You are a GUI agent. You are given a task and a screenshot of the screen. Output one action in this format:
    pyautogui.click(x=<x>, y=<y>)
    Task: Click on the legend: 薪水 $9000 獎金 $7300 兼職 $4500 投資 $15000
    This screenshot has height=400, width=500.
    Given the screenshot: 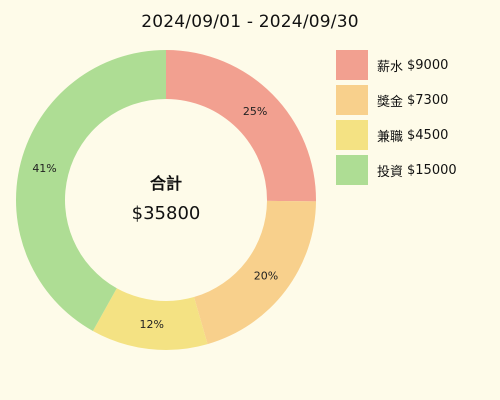 What is the action you would take?
    pyautogui.click(x=396, y=120)
    